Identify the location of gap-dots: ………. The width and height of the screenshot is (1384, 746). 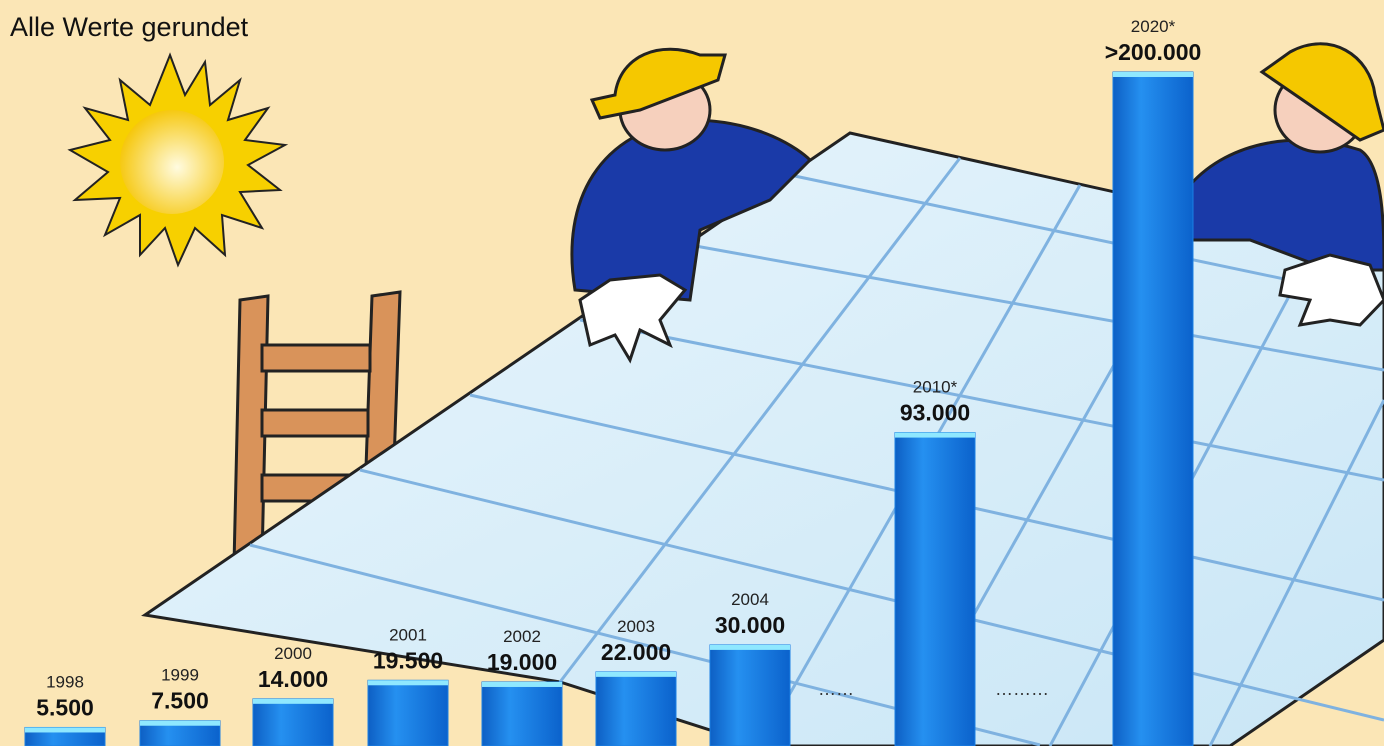
(1022, 689).